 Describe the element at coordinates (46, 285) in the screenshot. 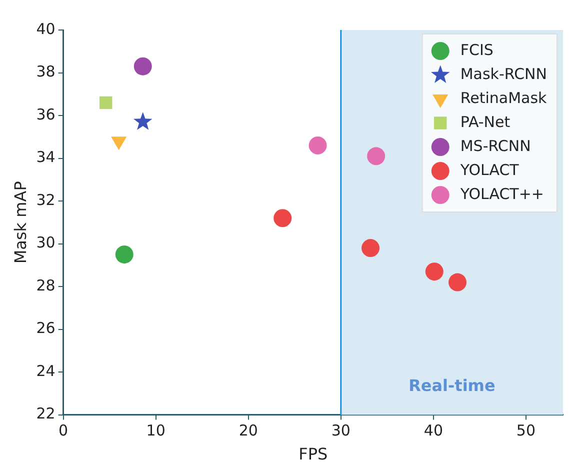

I see `y-tick-label: 28` at that location.